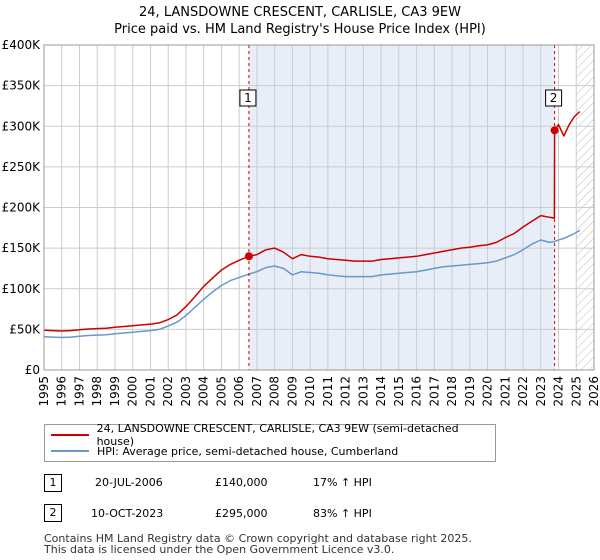 This screenshot has height=560, width=600. Describe the element at coordinates (505, 391) in the screenshot. I see `x-tick-label: 2021` at that location.